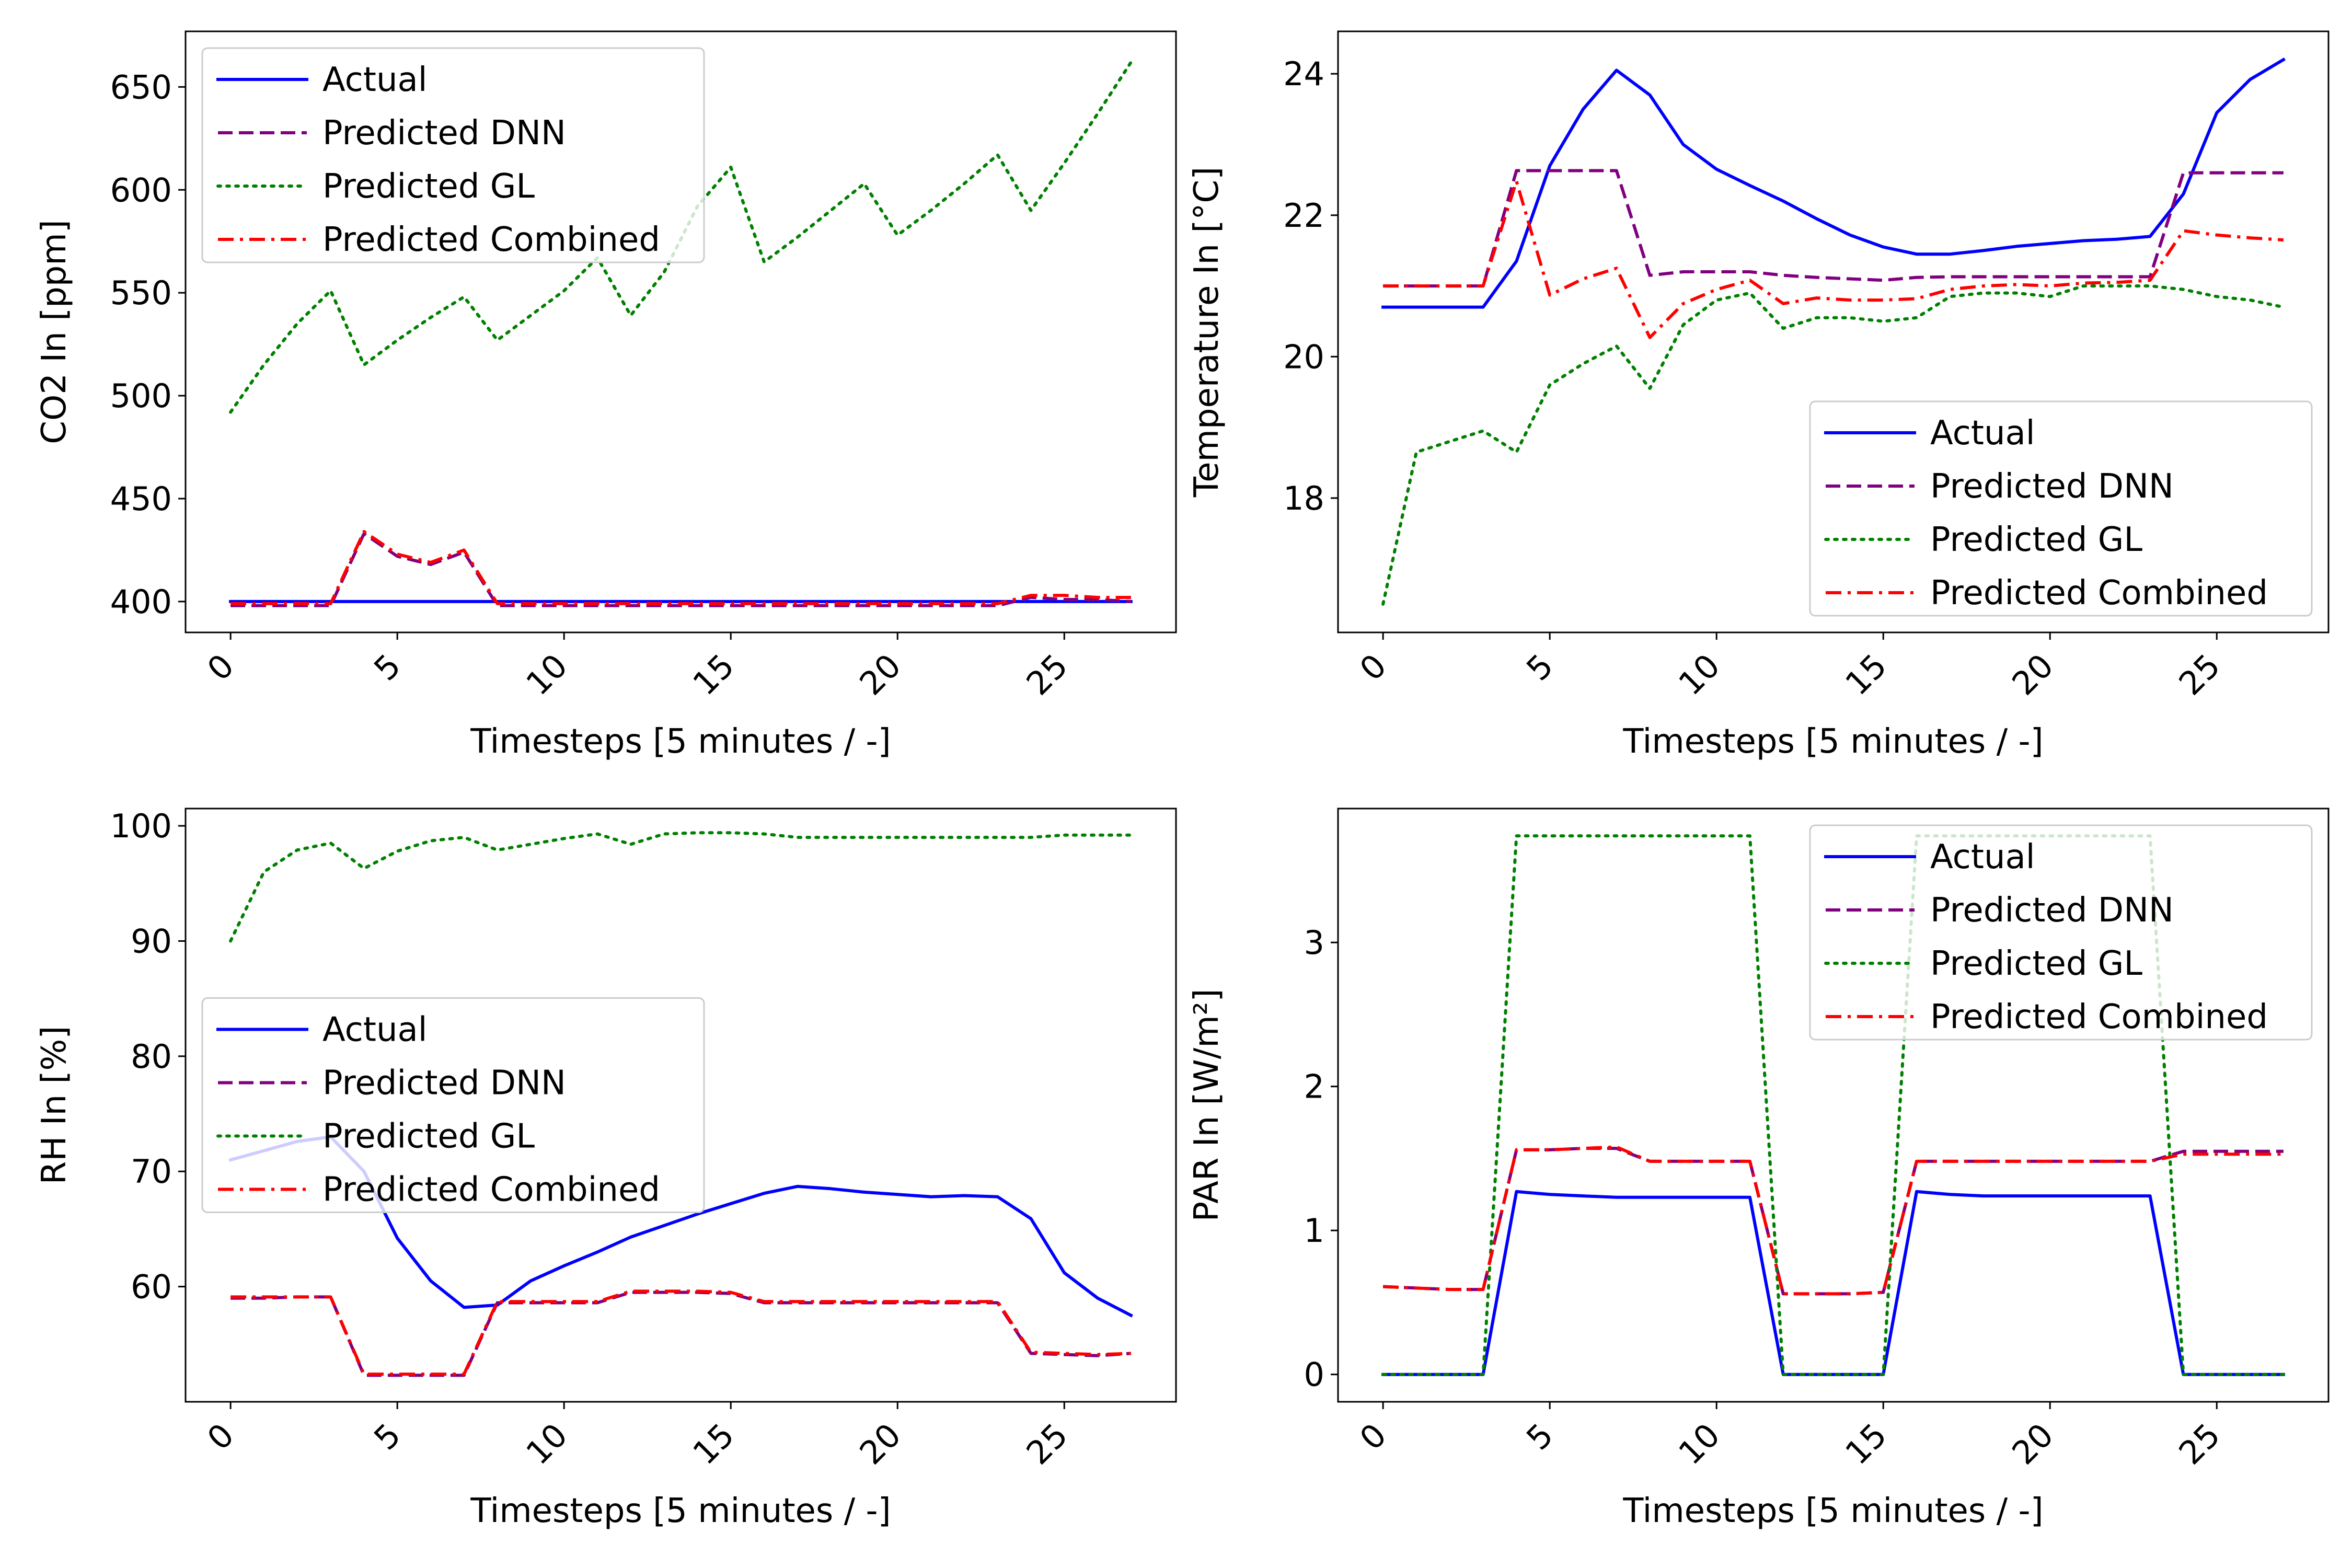 The height and width of the screenshot is (1568, 2352). I want to click on y-tick-label: 18, so click(1303, 498).